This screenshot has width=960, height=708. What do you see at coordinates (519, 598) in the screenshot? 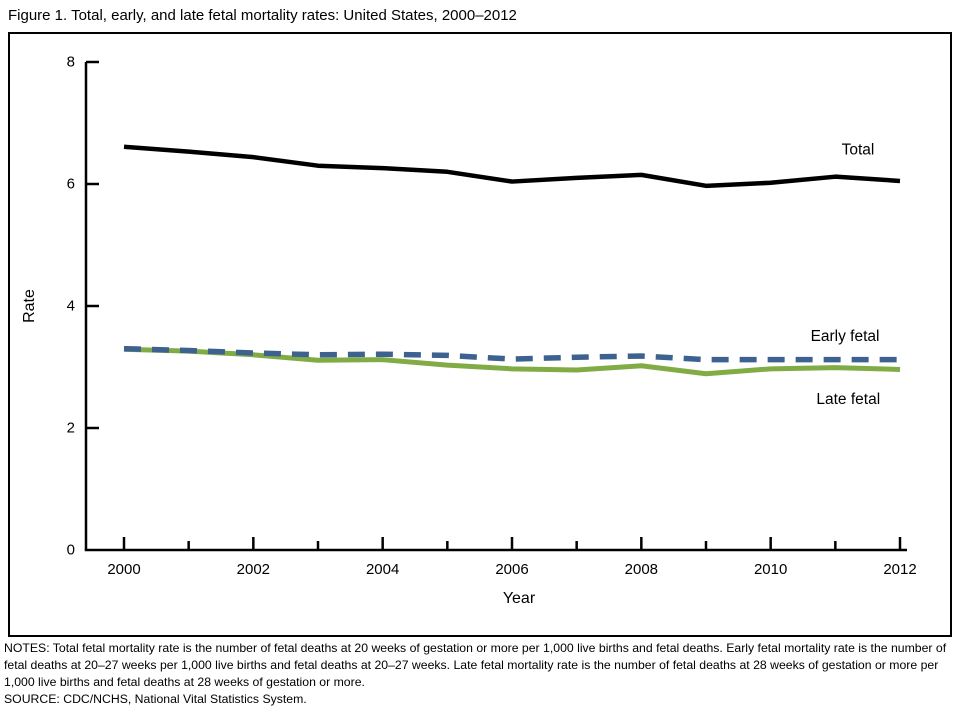
I see `x-axis-title: Year` at bounding box center [519, 598].